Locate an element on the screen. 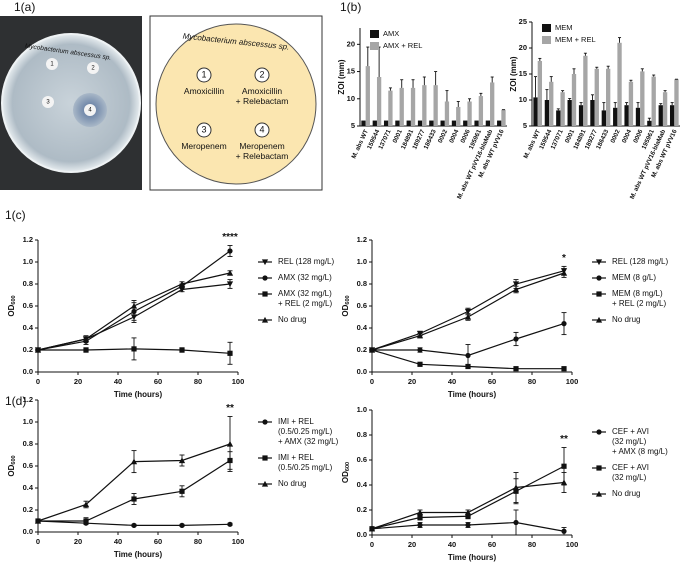 The image size is (685, 568). item-label: Meropenem is located at coordinates (204, 146).